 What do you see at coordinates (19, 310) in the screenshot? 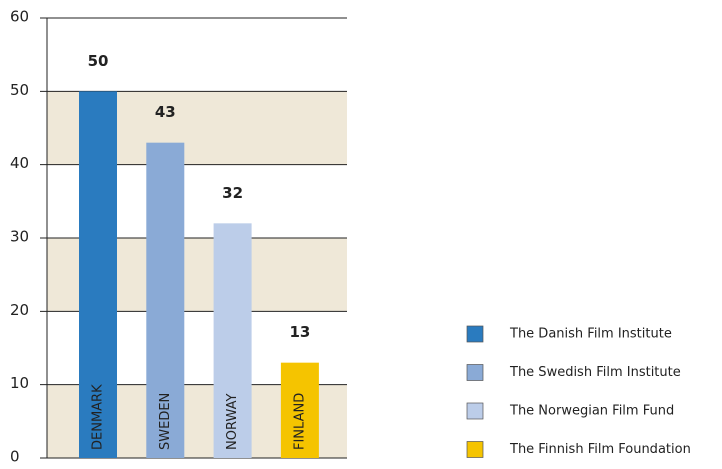
I see `y-tick-label: 20` at bounding box center [19, 310].